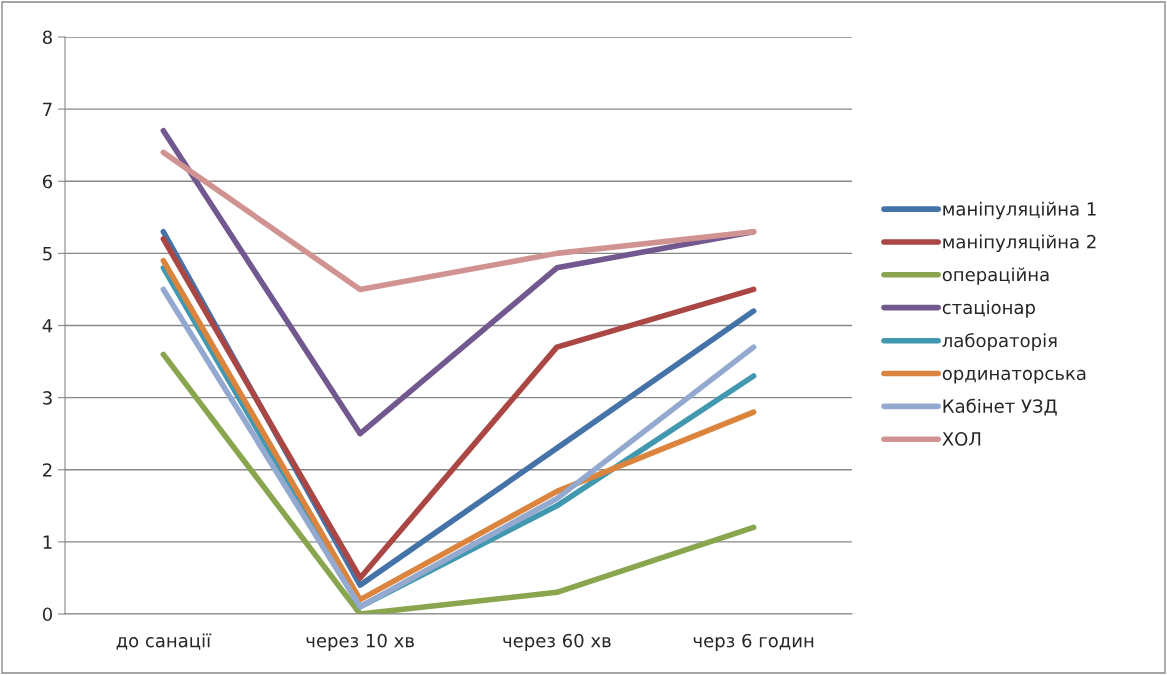 This screenshot has height=675, width=1167. Describe the element at coordinates (47, 37) in the screenshot. I see `y-tick-label: 8` at that location.